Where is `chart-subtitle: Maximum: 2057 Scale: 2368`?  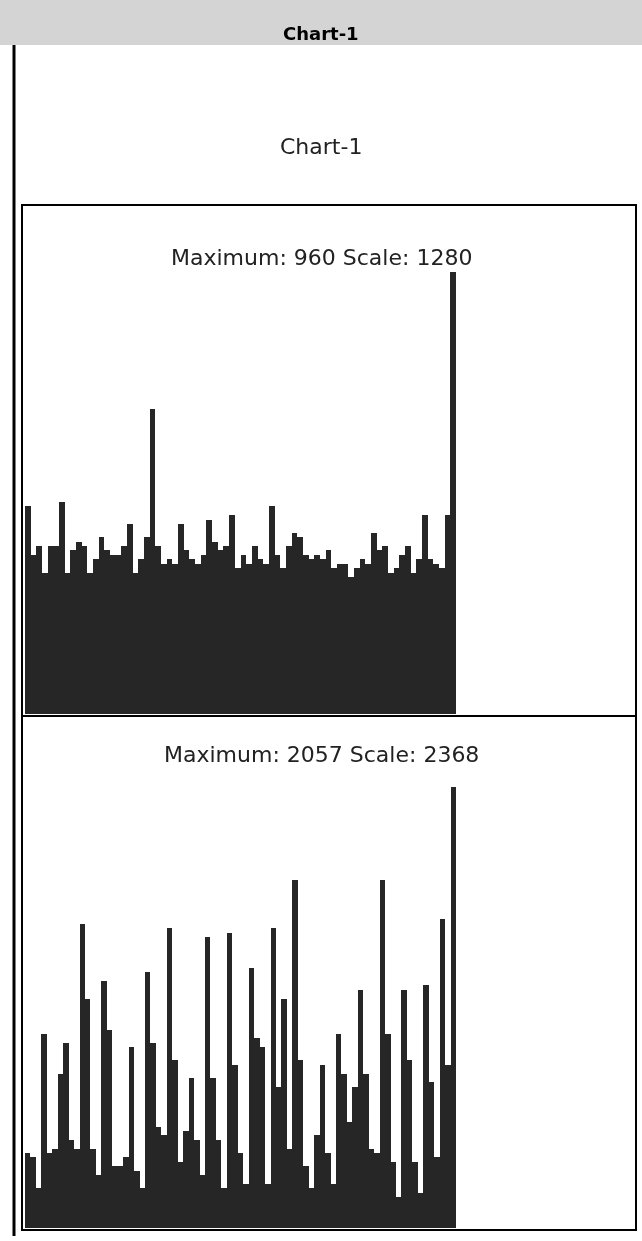
chart-subtitle: Maximum: 2057 Scale: 2368 is located at coordinates (322, 754).